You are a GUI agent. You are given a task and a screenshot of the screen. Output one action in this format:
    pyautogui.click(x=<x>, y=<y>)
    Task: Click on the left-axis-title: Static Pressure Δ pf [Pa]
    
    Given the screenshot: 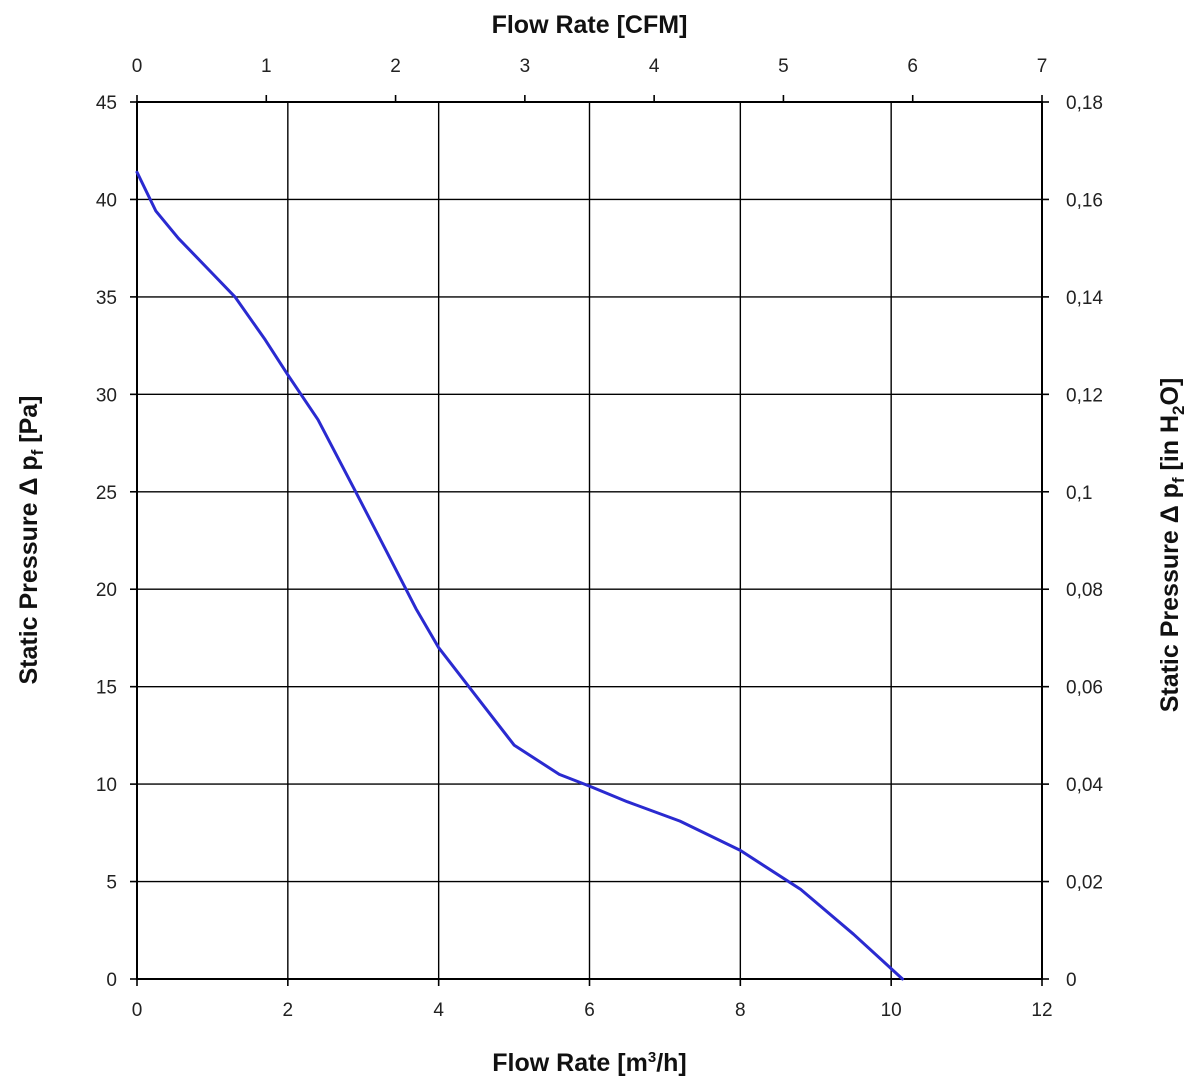 What is the action you would take?
    pyautogui.click(x=31, y=539)
    